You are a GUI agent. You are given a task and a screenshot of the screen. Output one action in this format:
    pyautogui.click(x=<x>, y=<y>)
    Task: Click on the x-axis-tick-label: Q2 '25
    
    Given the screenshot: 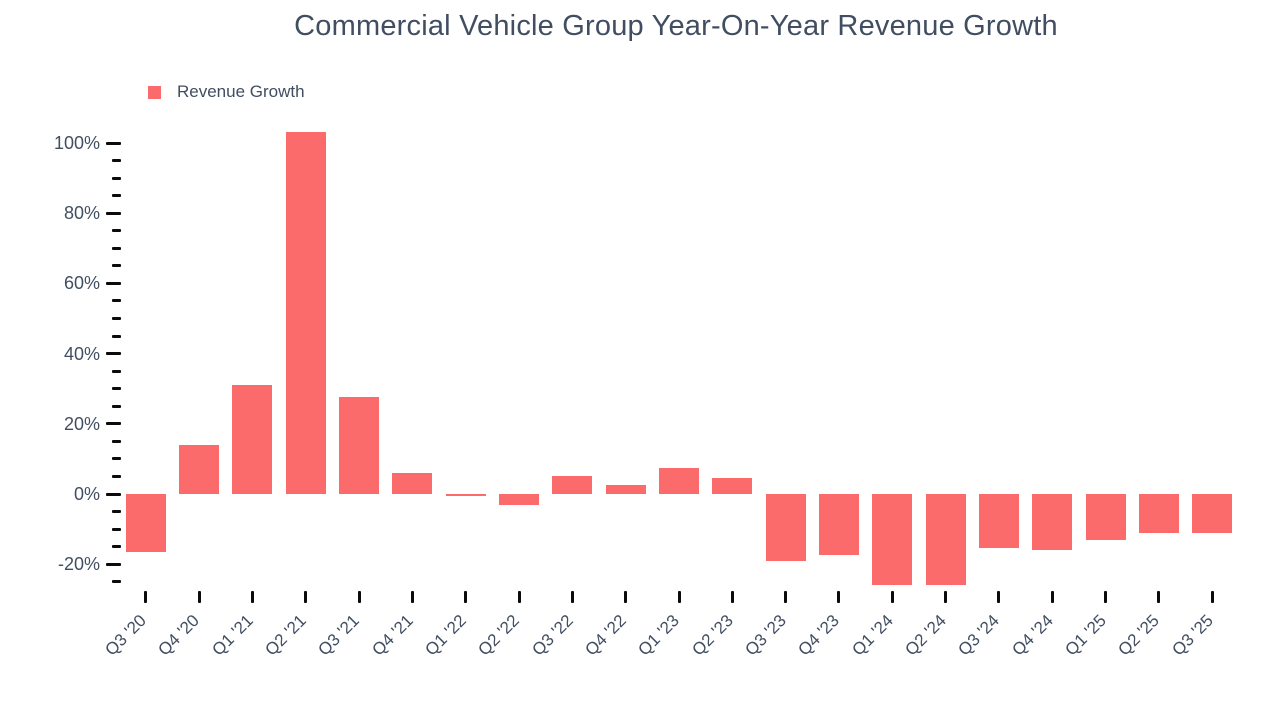 What is the action you would take?
    pyautogui.click(x=1139, y=635)
    